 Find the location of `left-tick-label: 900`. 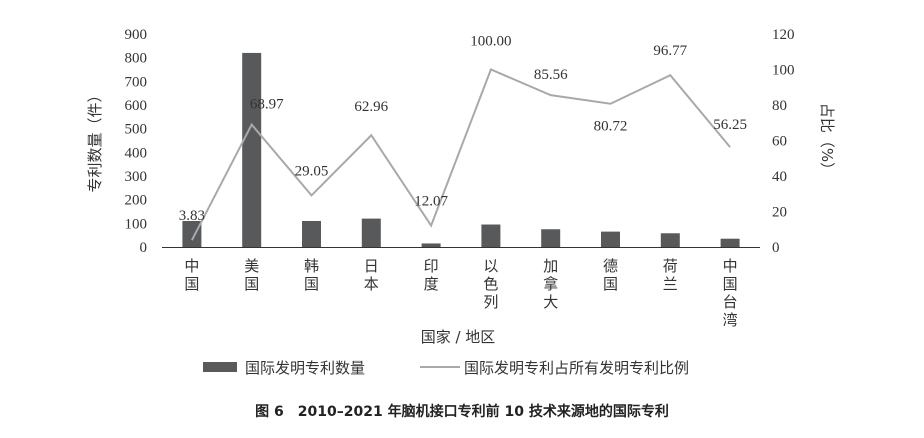

left-tick-label: 900 is located at coordinates (136, 35).